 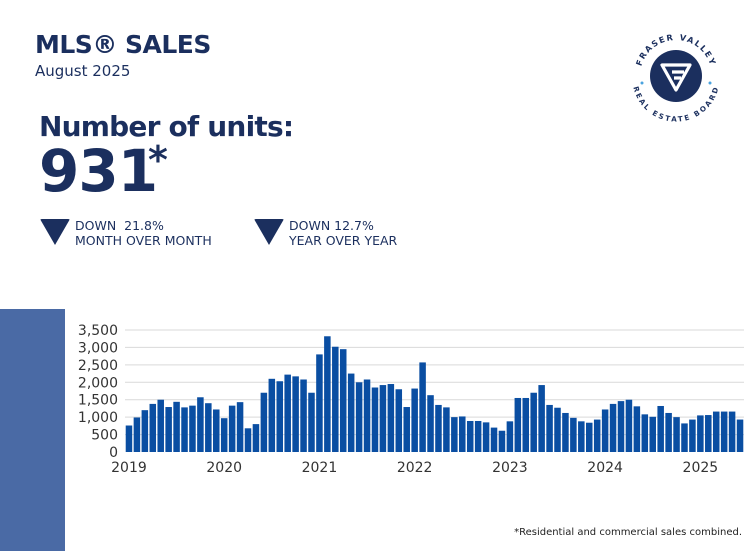 What do you see at coordinates (129, 468) in the screenshot?
I see `x-tick-label: 2019` at bounding box center [129, 468].